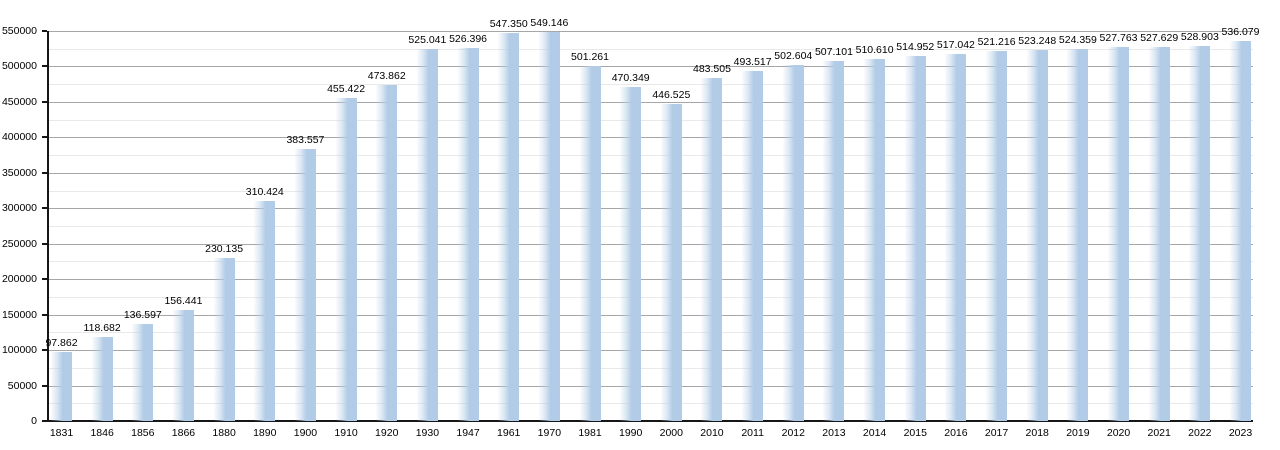 The image size is (1280, 450). I want to click on x-tick-label: 2023, so click(1240, 433).